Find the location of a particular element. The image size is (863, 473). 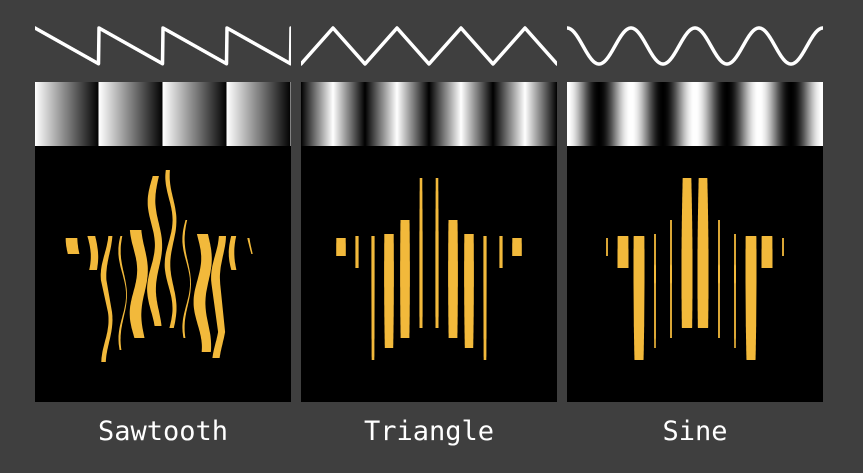

sawtooth-gradient-strip is located at coordinates (163, 114).